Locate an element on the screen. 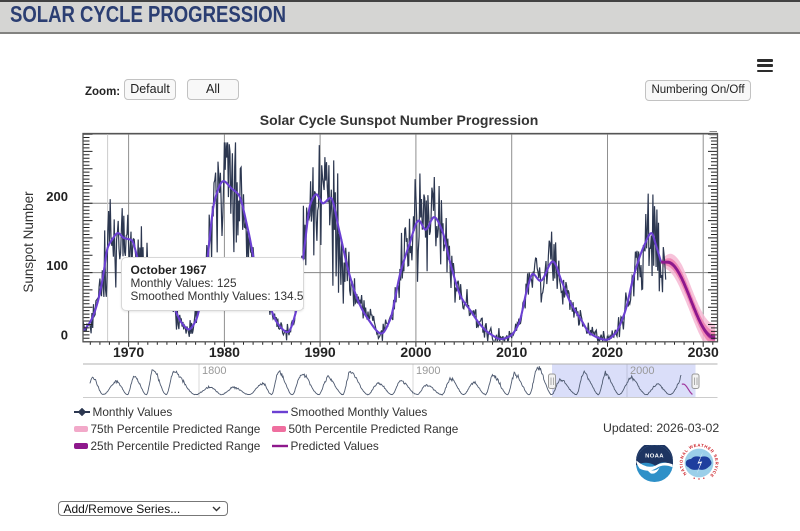 This screenshot has width=800, height=531. svg-text: NOAA is located at coordinates (654, 457).